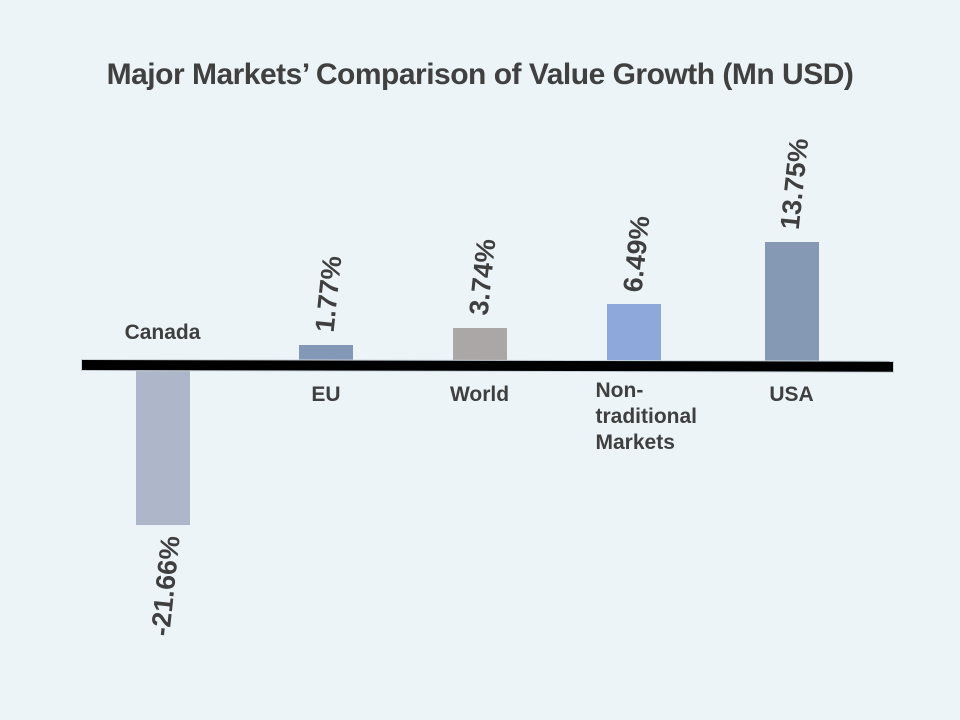 The height and width of the screenshot is (720, 960). What do you see at coordinates (636, 253) in the screenshot?
I see `value-label-non-traditional-markets: 6.49%` at bounding box center [636, 253].